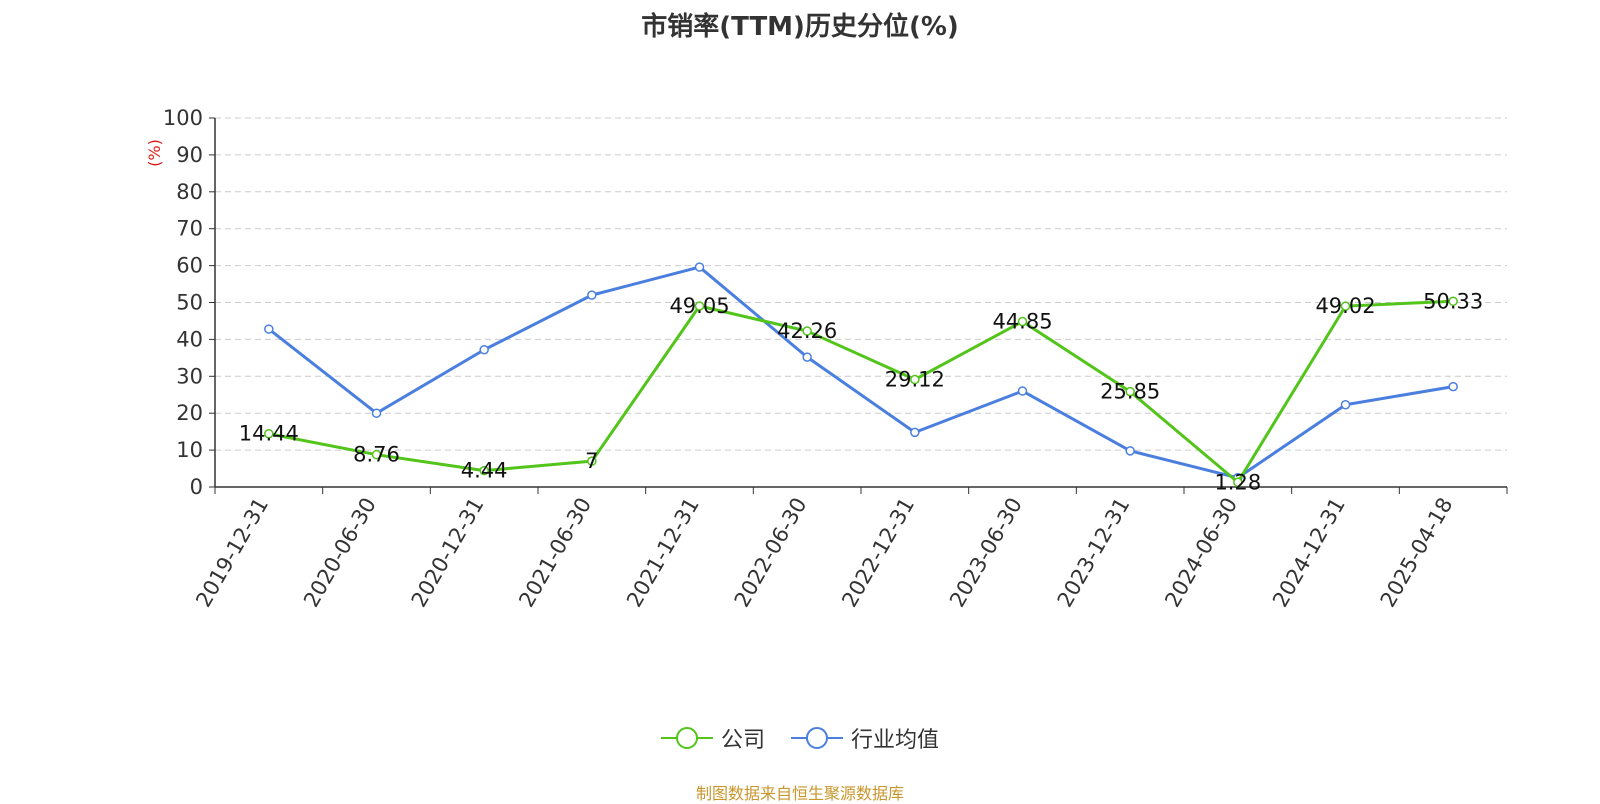  What do you see at coordinates (183, 118) in the screenshot?
I see `y-tick-label: 100` at bounding box center [183, 118].